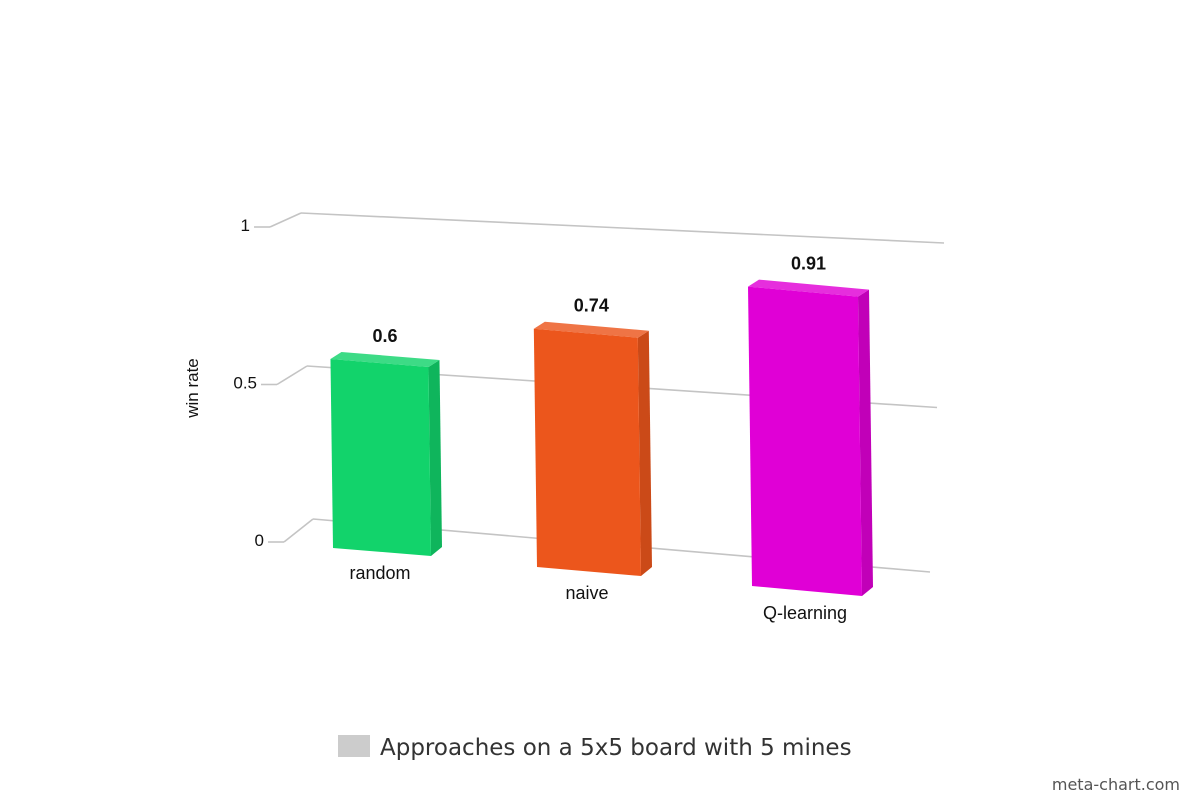 Image resolution: width=1200 pixels, height=805 pixels. I want to click on bar-random, so click(386, 454).